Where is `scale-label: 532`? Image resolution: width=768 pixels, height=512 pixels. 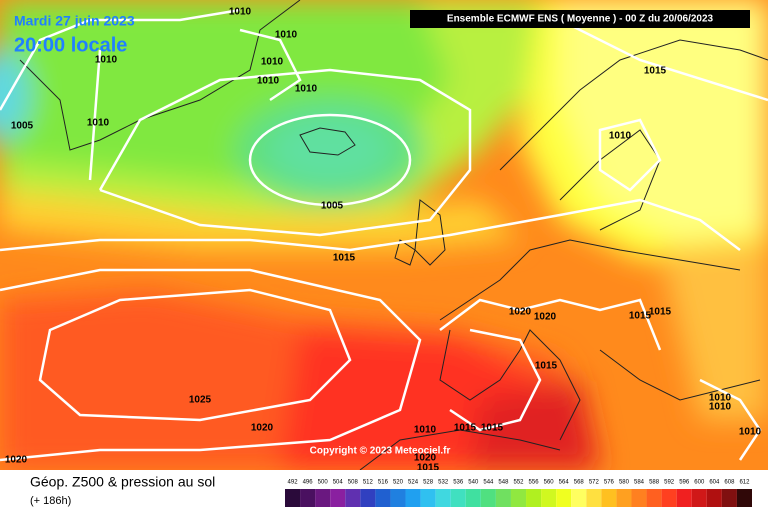 scale-label: 532 is located at coordinates (443, 483).